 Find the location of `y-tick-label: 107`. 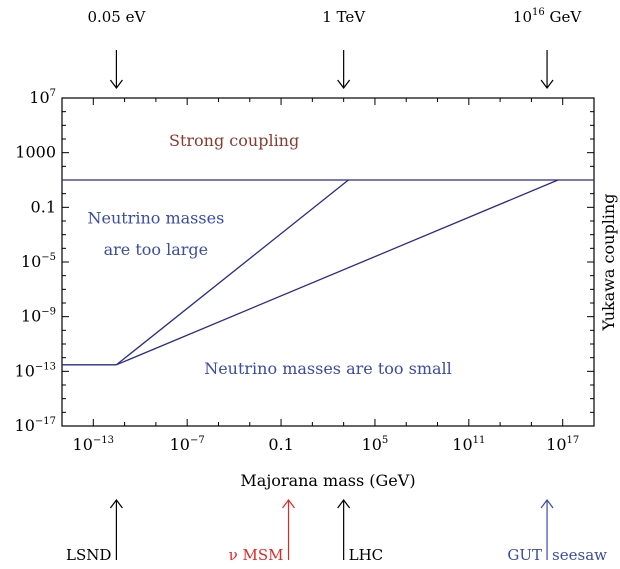

y-tick-label: 107 is located at coordinates (42, 97).